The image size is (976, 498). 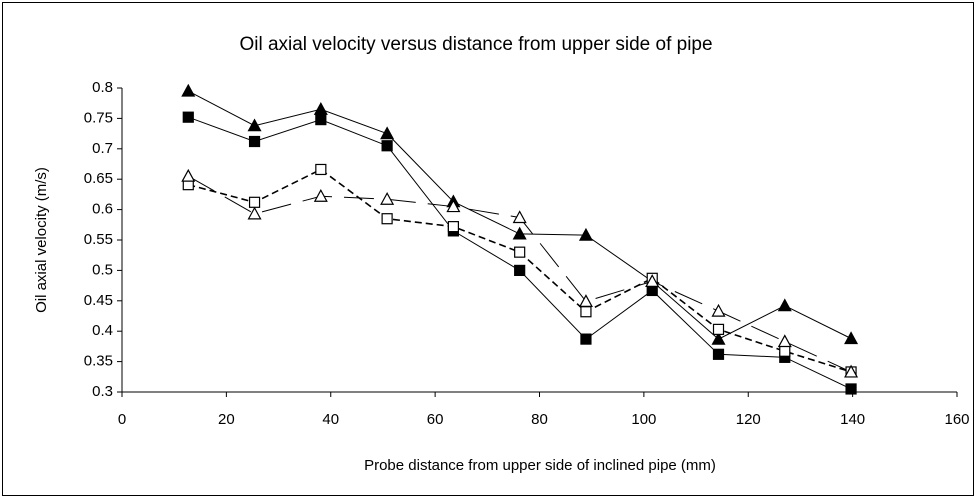 What do you see at coordinates (330, 419) in the screenshot?
I see `x-tick-label: 40` at bounding box center [330, 419].